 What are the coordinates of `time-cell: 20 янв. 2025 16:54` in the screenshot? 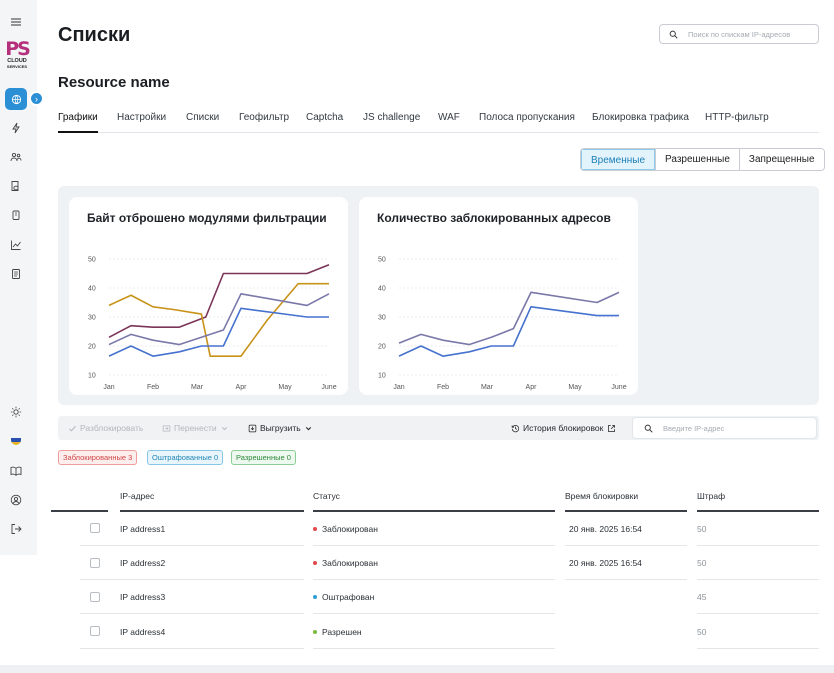 It's located at (605, 563).